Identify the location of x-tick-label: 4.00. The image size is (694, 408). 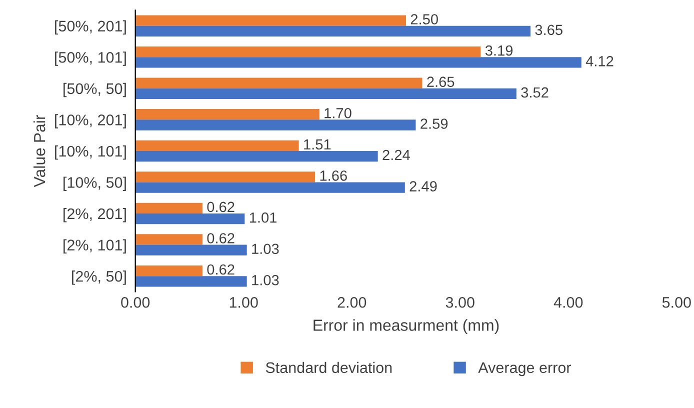
(568, 302).